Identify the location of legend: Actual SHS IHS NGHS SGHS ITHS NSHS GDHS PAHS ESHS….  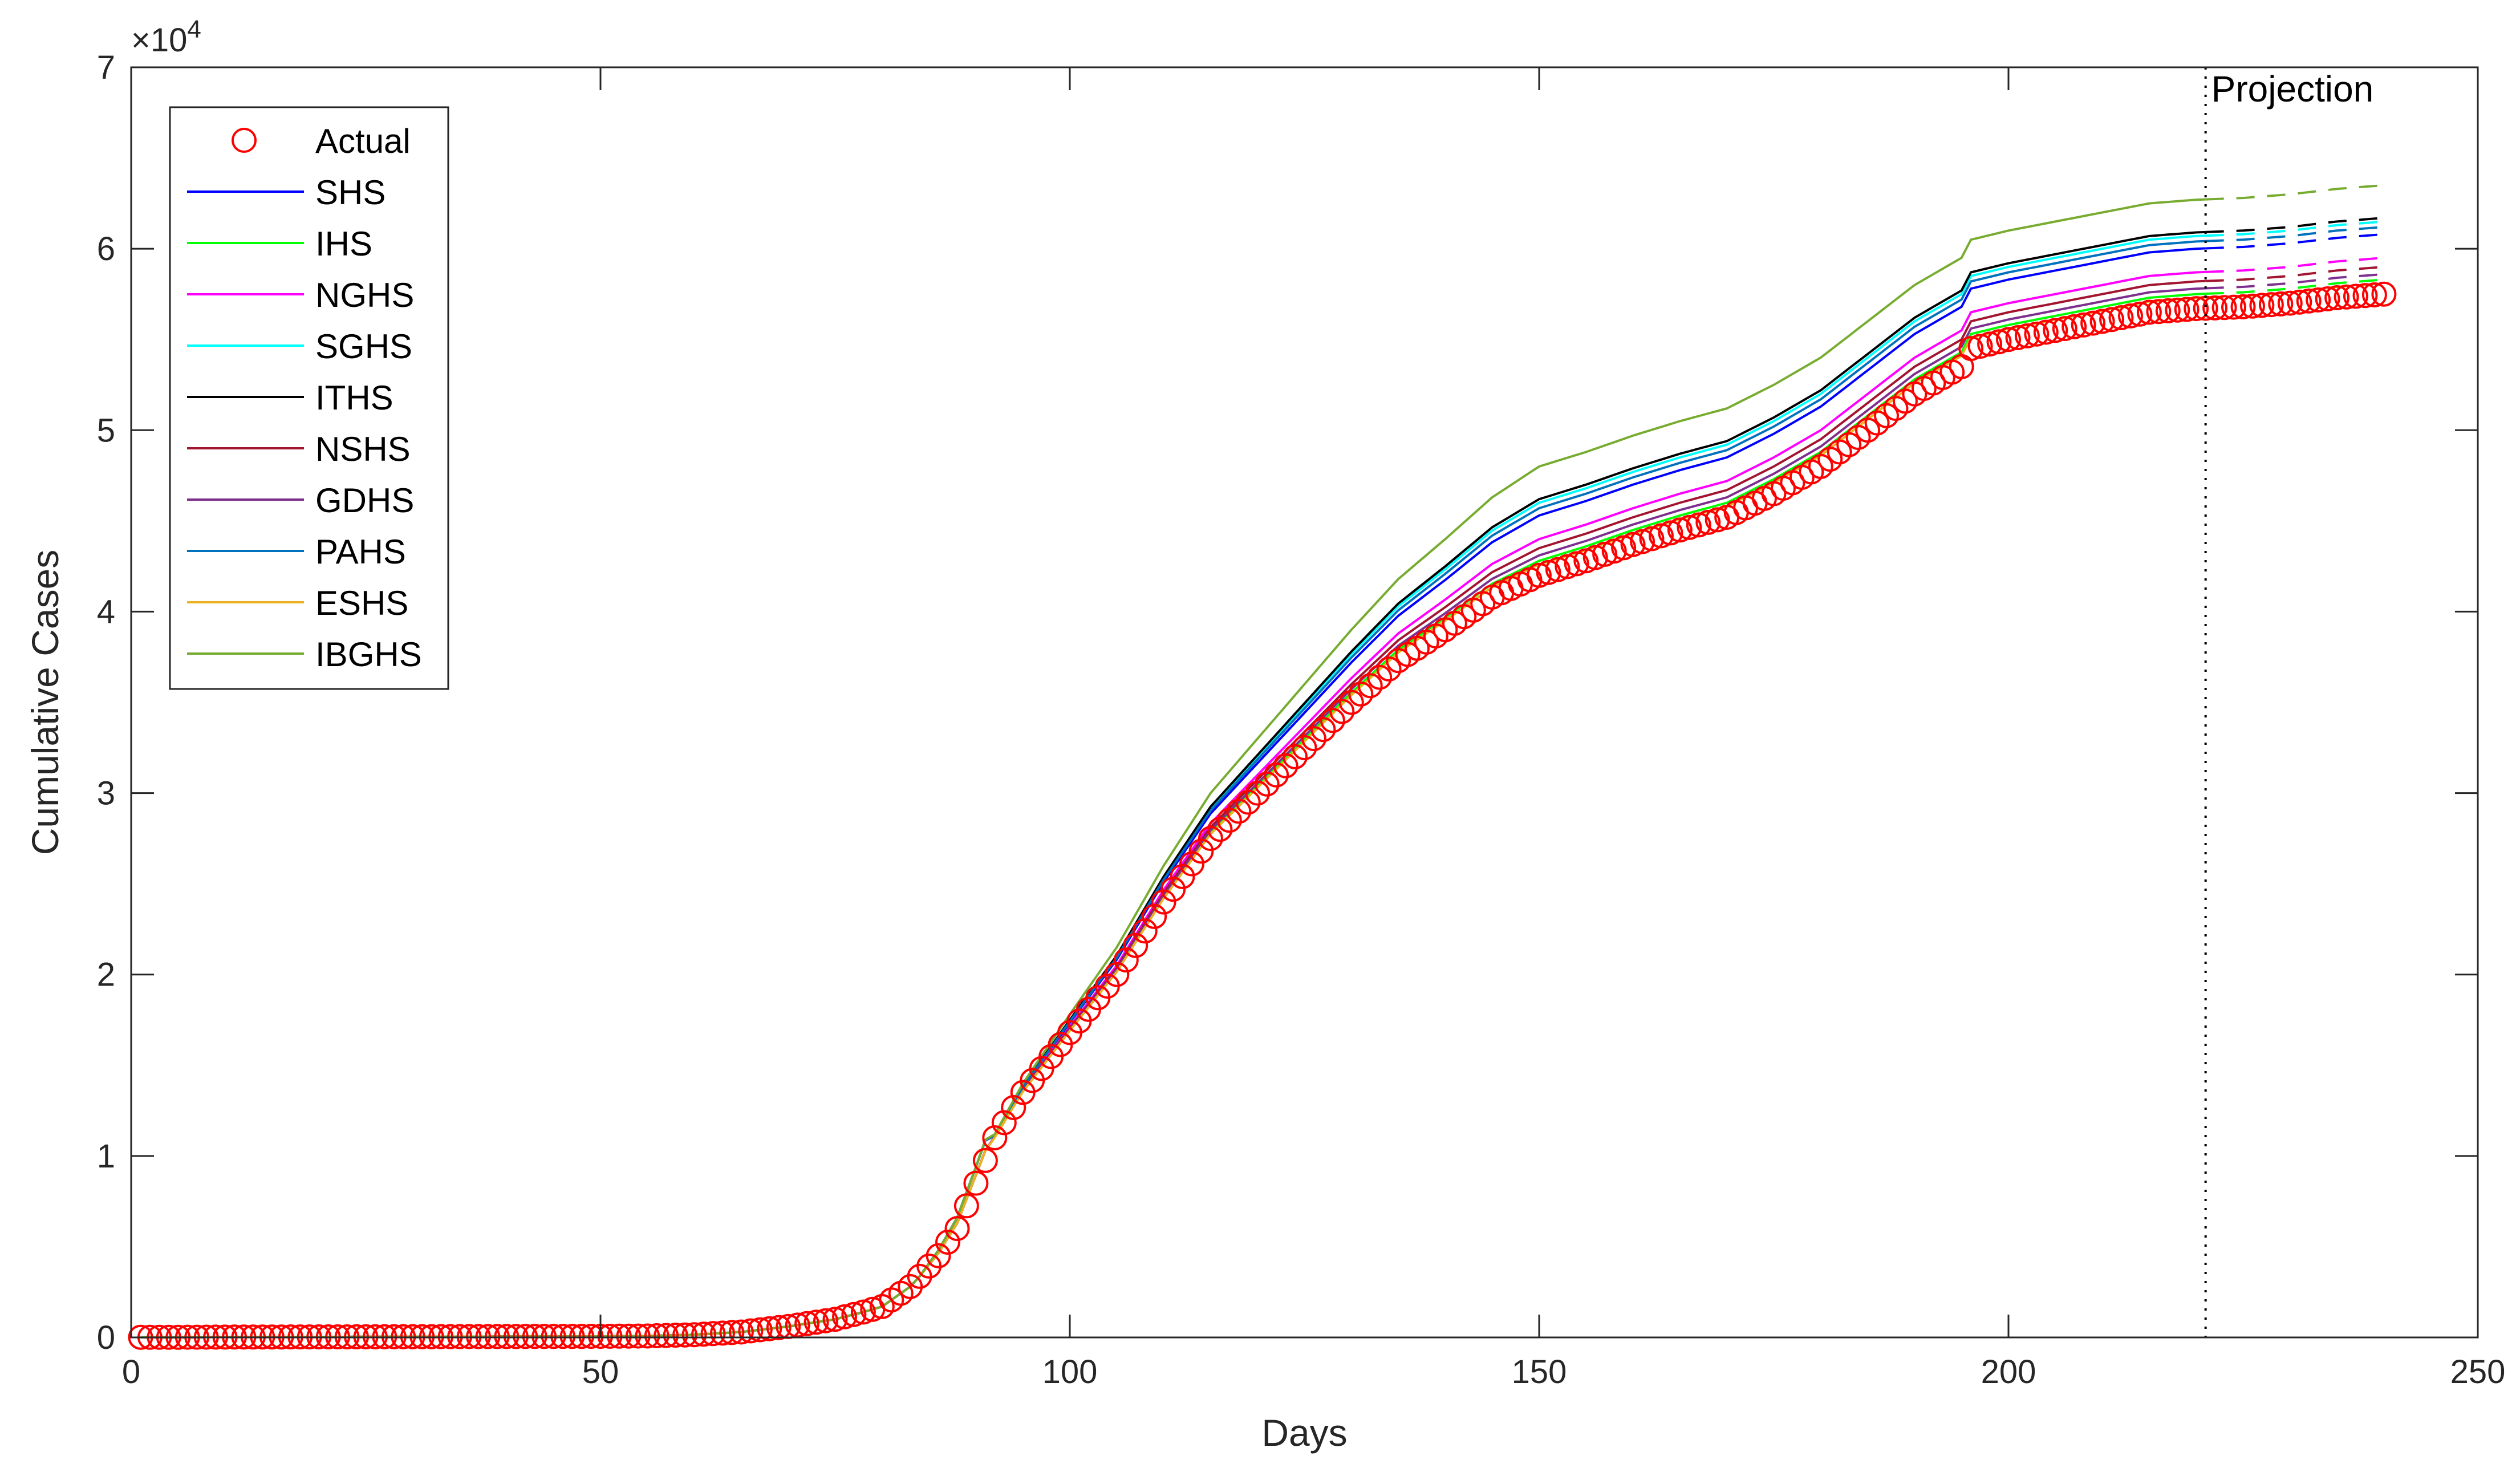
(309, 398).